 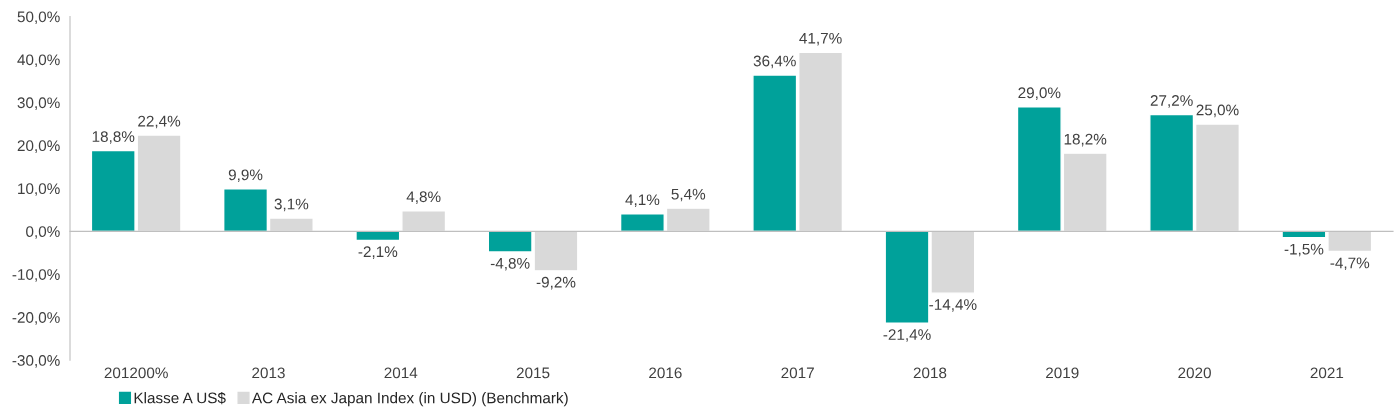 What do you see at coordinates (907, 335) in the screenshot?
I see `data-label: -21,4%` at bounding box center [907, 335].